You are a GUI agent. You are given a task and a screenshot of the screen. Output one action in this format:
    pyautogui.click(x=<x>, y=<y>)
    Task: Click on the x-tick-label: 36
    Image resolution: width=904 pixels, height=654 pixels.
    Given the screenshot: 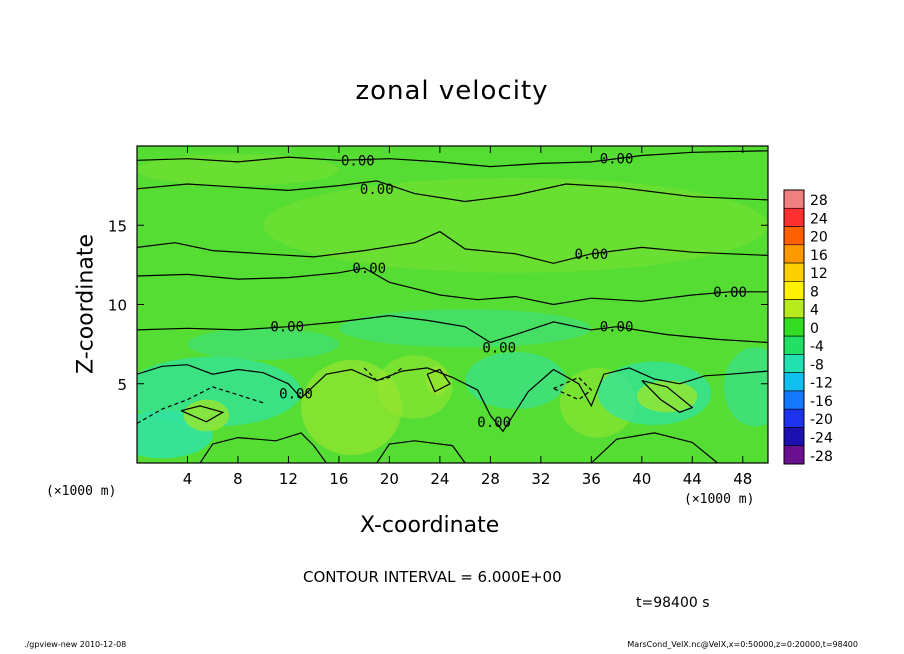 What is the action you would take?
    pyautogui.click(x=591, y=479)
    